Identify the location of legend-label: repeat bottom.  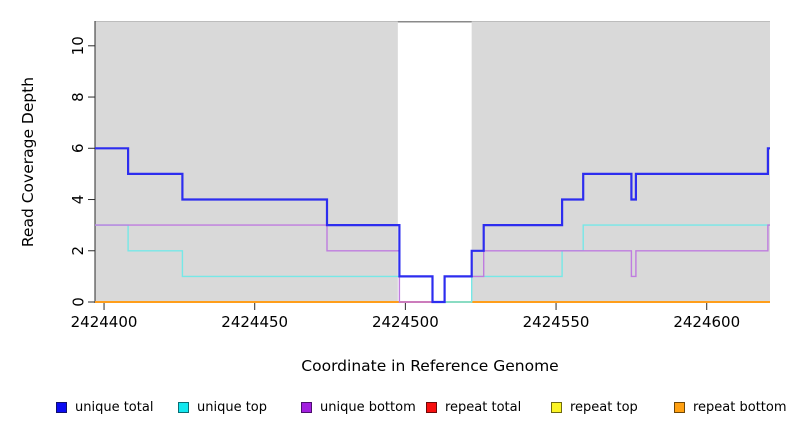
(740, 407).